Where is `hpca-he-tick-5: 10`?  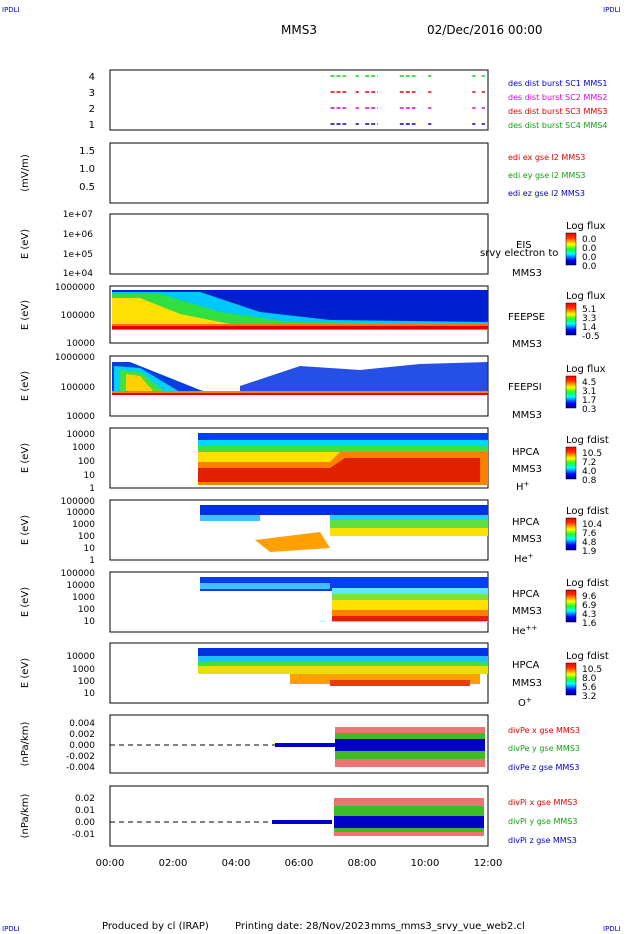 hpca-he-tick-5: 10 is located at coordinates (90, 549).